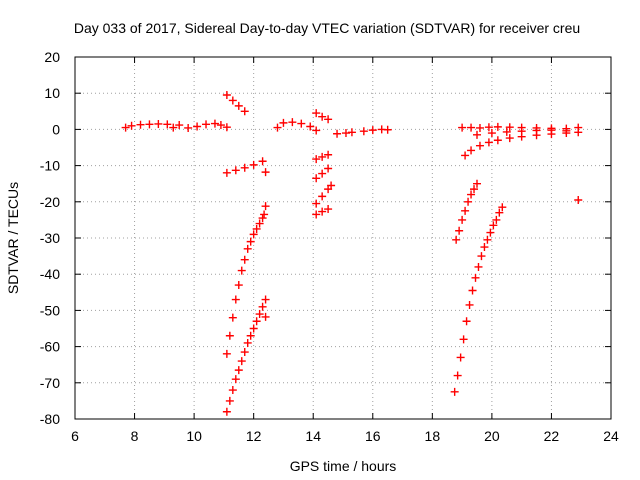 The height and width of the screenshot is (480, 640). I want to click on x-tick-label: 12, so click(254, 436).